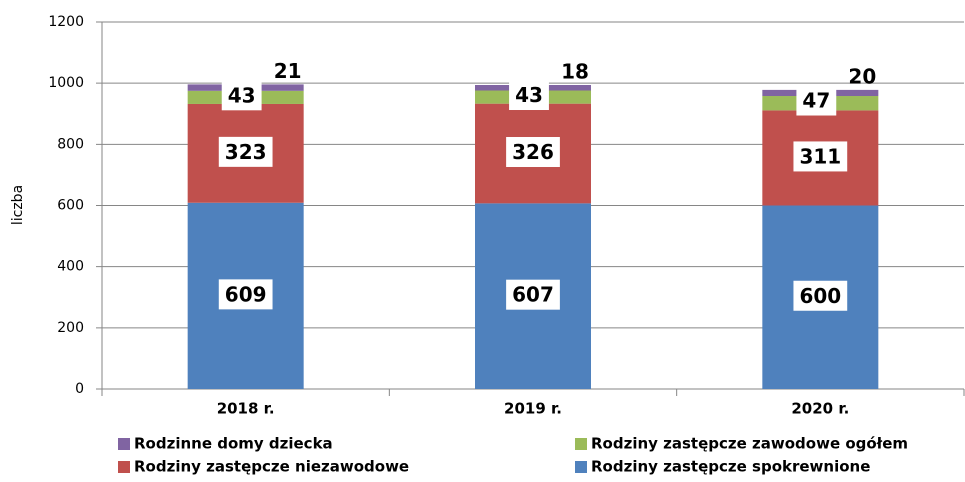  Describe the element at coordinates (288, 71) in the screenshot. I see `data-label: 21` at that location.